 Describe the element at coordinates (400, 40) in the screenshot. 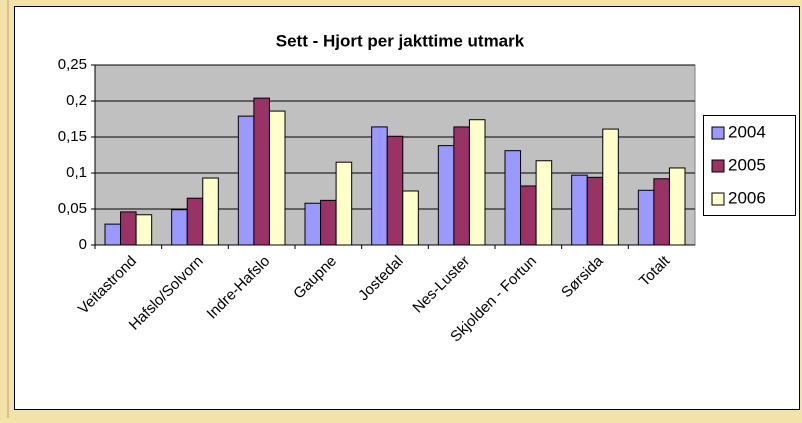

I see `chart-title: Sett - Hjort per jakttime utmark` at that location.